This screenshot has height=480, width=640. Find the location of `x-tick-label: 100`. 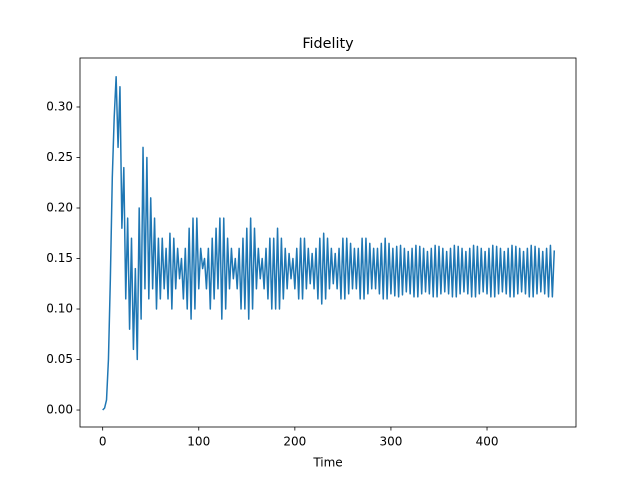

x-tick-label: 100 is located at coordinates (198, 442).